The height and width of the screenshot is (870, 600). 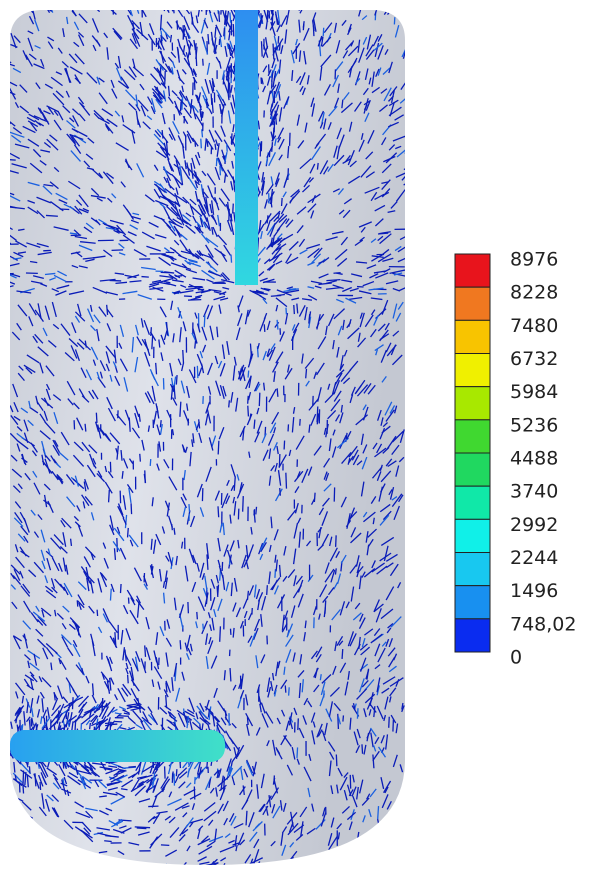 I want to click on legend-label: 5984, so click(x=534, y=392).